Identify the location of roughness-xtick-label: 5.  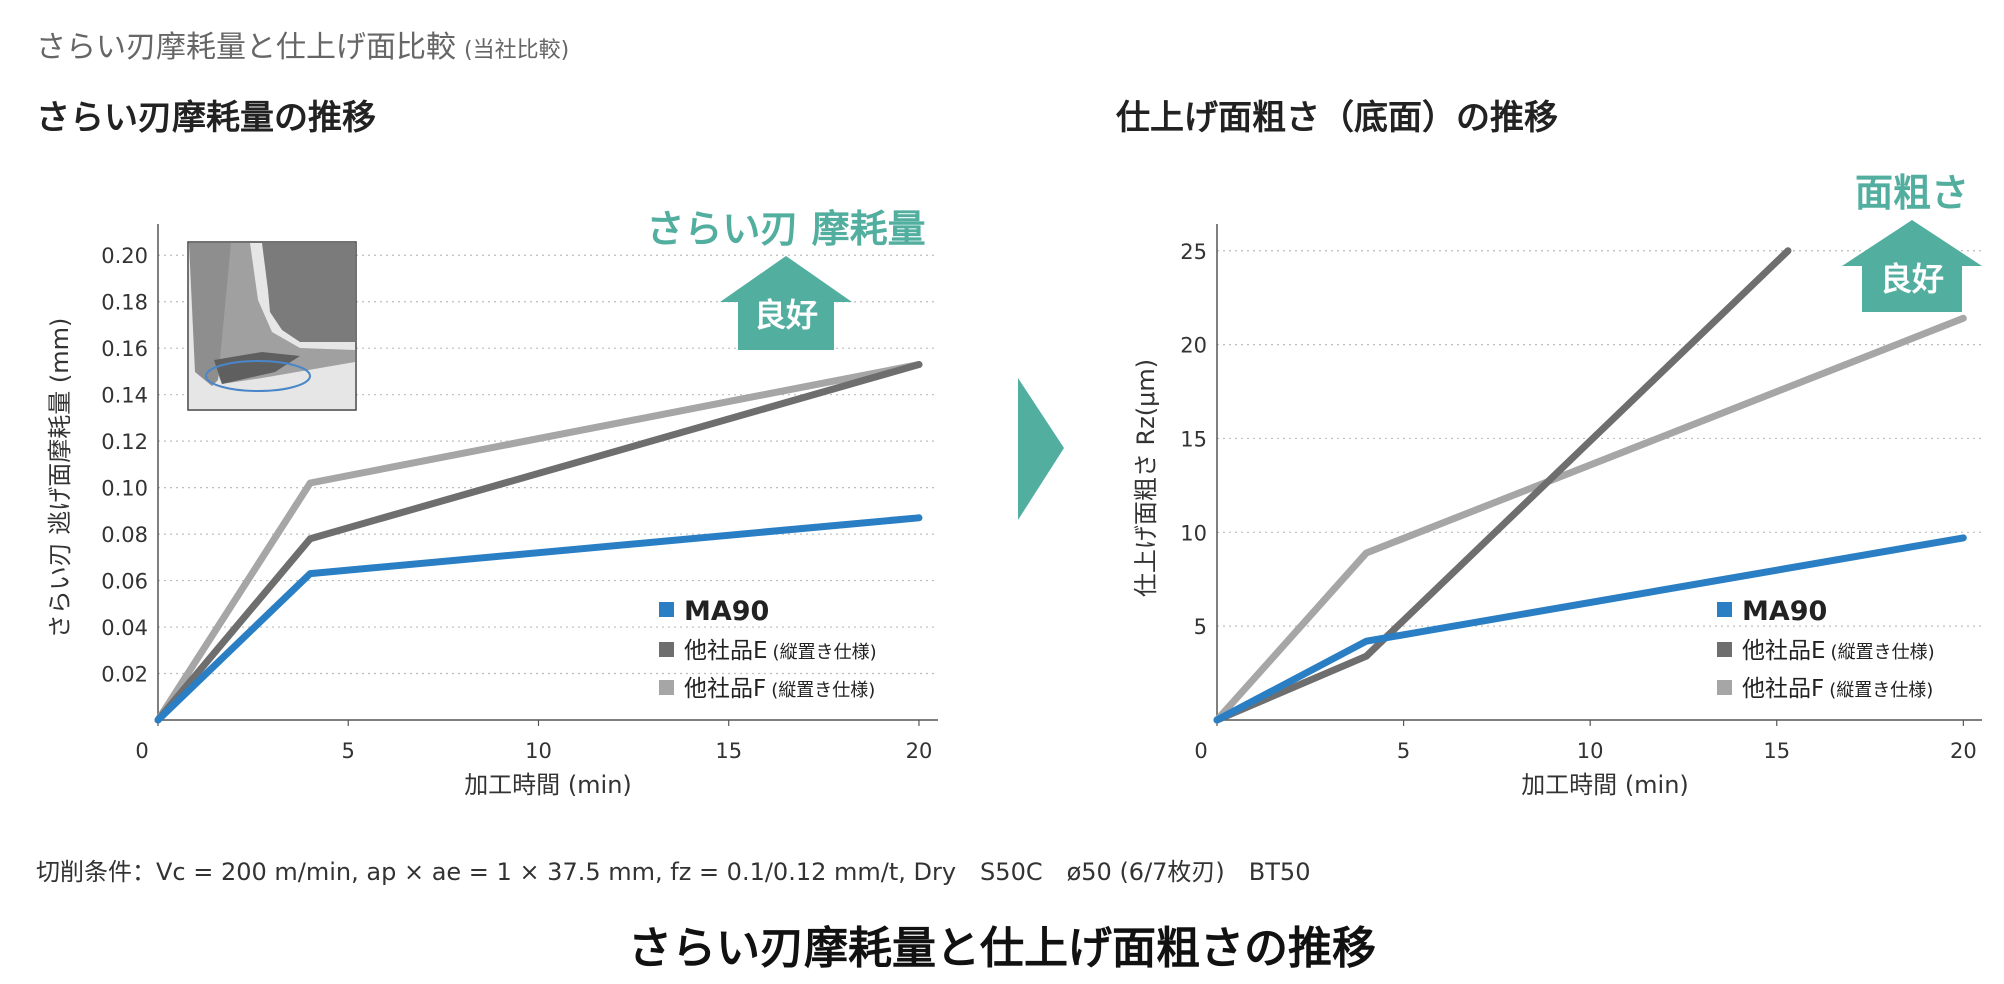
(1403, 751).